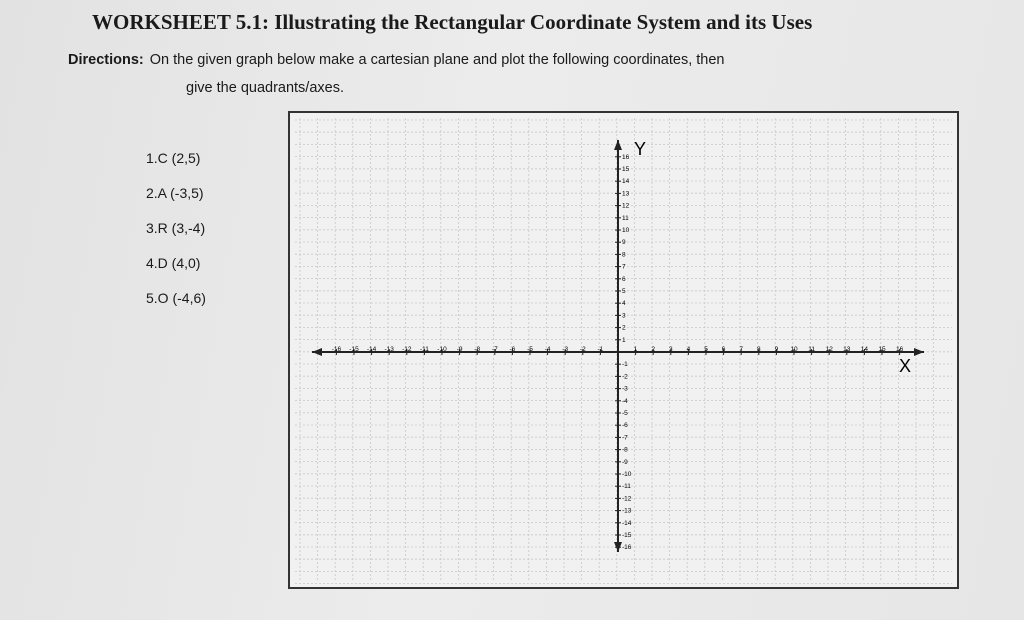 This screenshot has height=620, width=1024. Describe the element at coordinates (741, 349) in the screenshot. I see `x-tick-label: 7` at that location.